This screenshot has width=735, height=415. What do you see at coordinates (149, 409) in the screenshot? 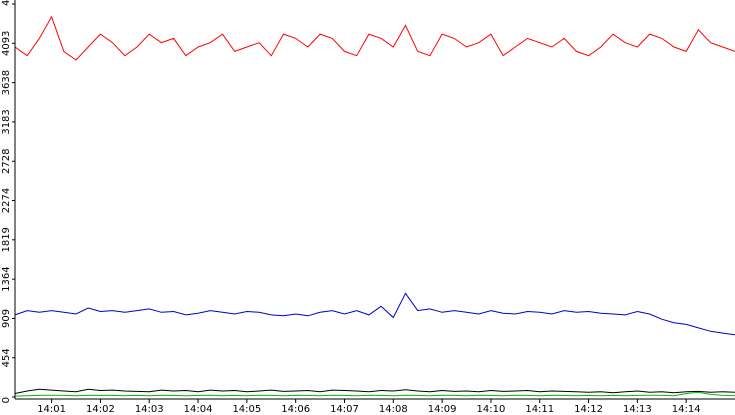
I see `x-tick-label: 14:03` at bounding box center [149, 409].